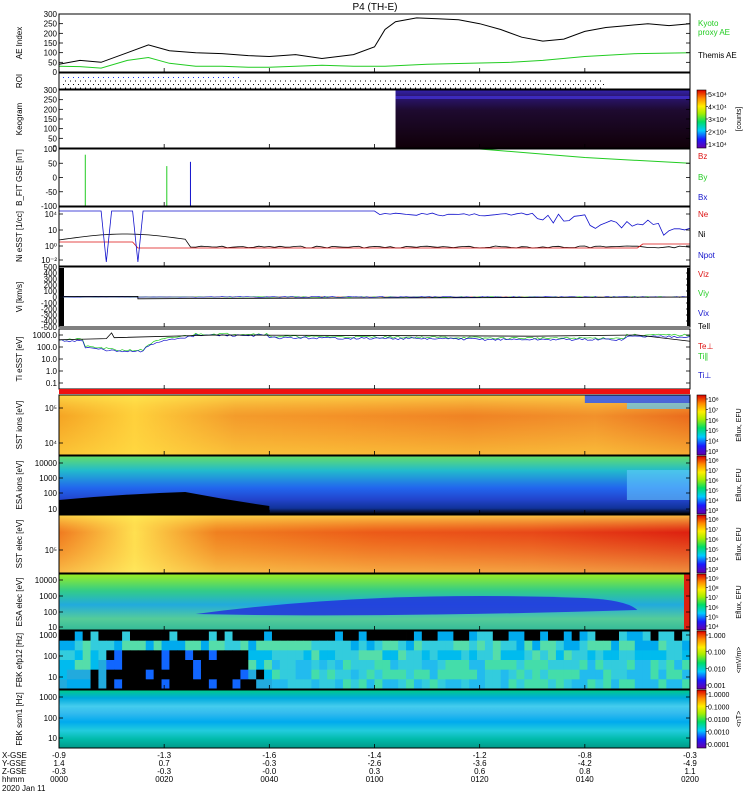 The image size is (750, 805). What do you see at coordinates (702, 197) in the screenshot?
I see `legend-entry: Bx` at bounding box center [702, 197].